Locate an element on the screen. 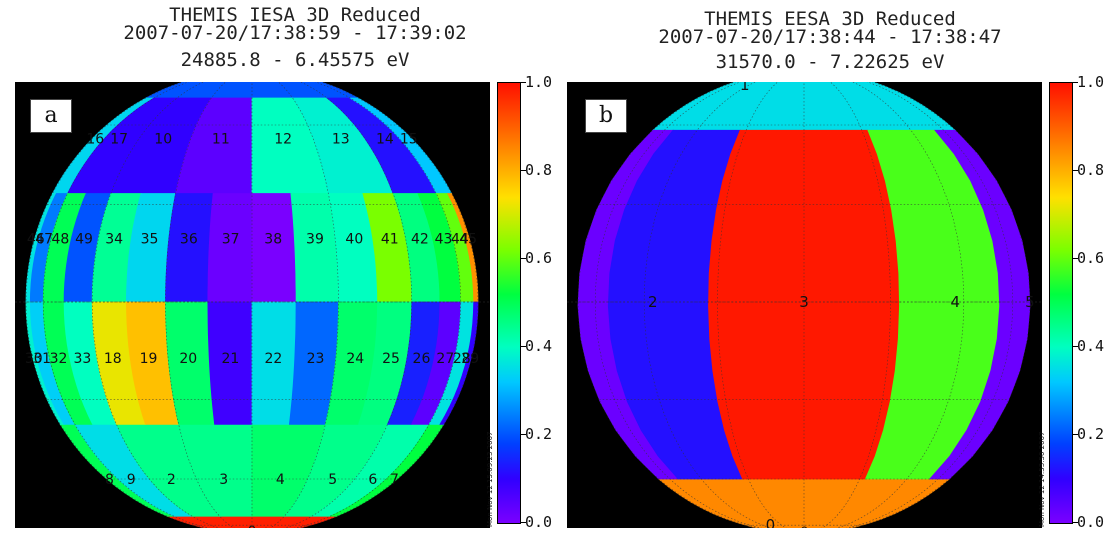 The image size is (1104, 533). bin-label: 19 is located at coordinates (149, 359).